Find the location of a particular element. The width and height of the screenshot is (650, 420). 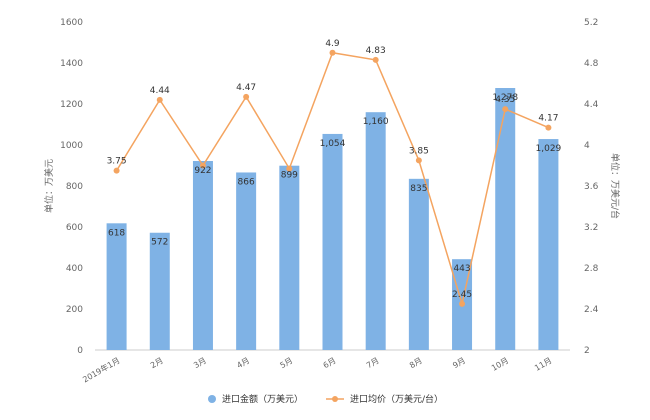

y-left-tick-label: 1200 is located at coordinates (71, 105).